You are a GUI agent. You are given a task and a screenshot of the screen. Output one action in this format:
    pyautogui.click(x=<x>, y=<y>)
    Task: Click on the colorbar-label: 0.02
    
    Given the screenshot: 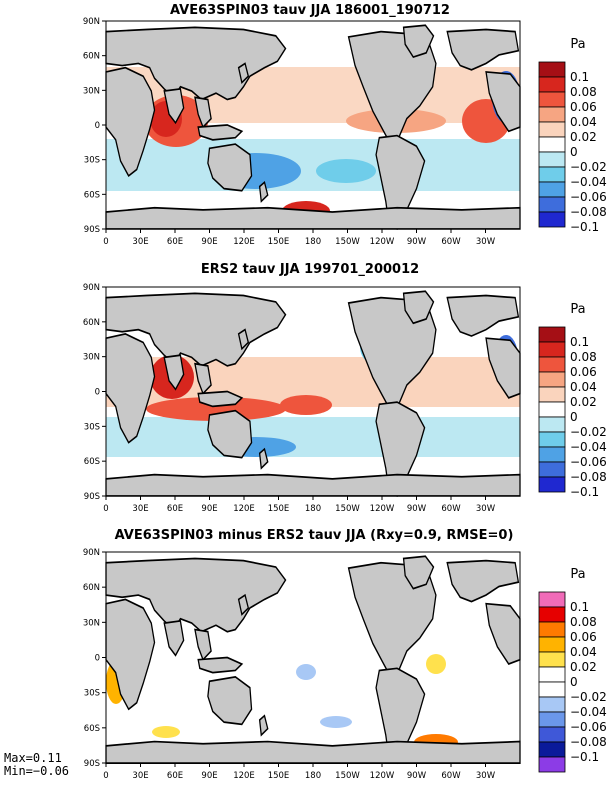 What is the action you would take?
    pyautogui.click(x=583, y=137)
    